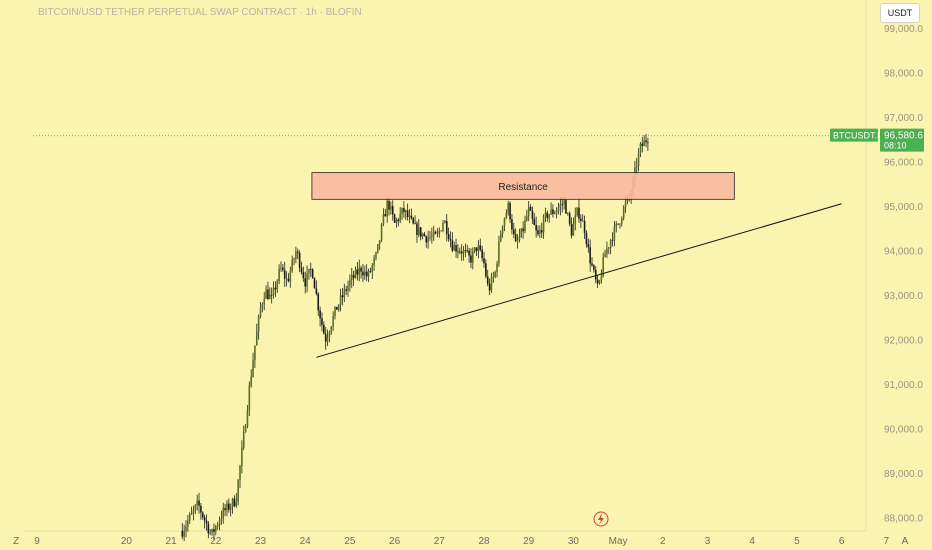 Image resolution: width=932 pixels, height=550 pixels. I want to click on currency-button: USDT, so click(900, 13).